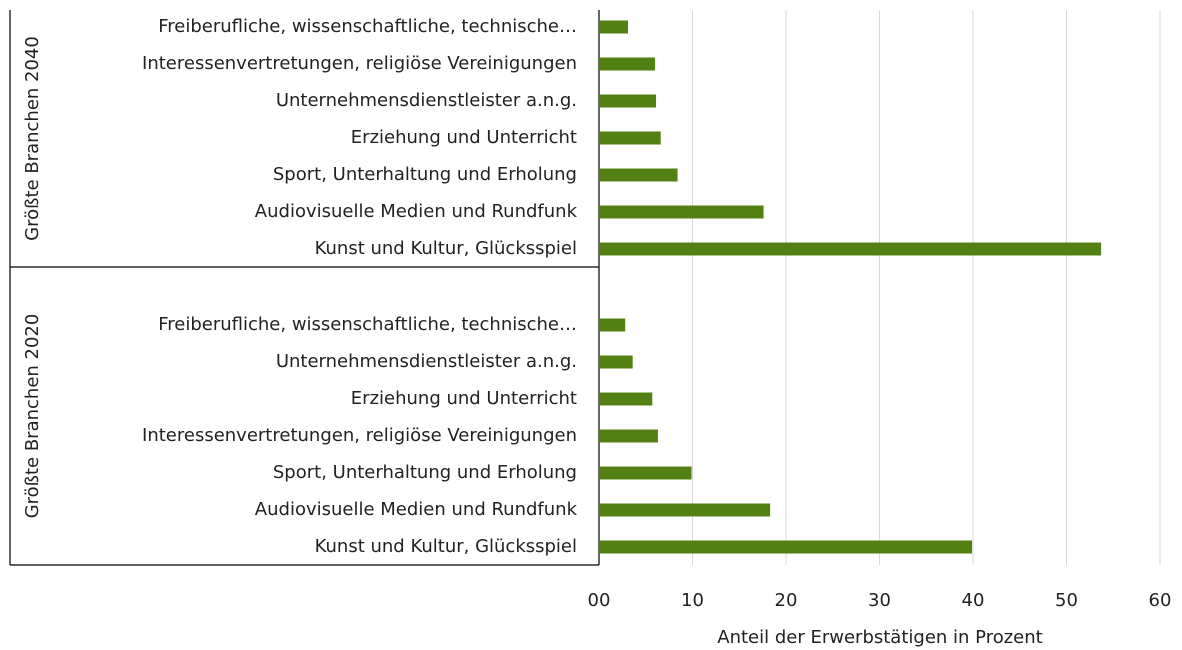 Image resolution: width=1182 pixels, height=650 pixels. I want to click on x-tick-label: 60, so click(1160, 600).